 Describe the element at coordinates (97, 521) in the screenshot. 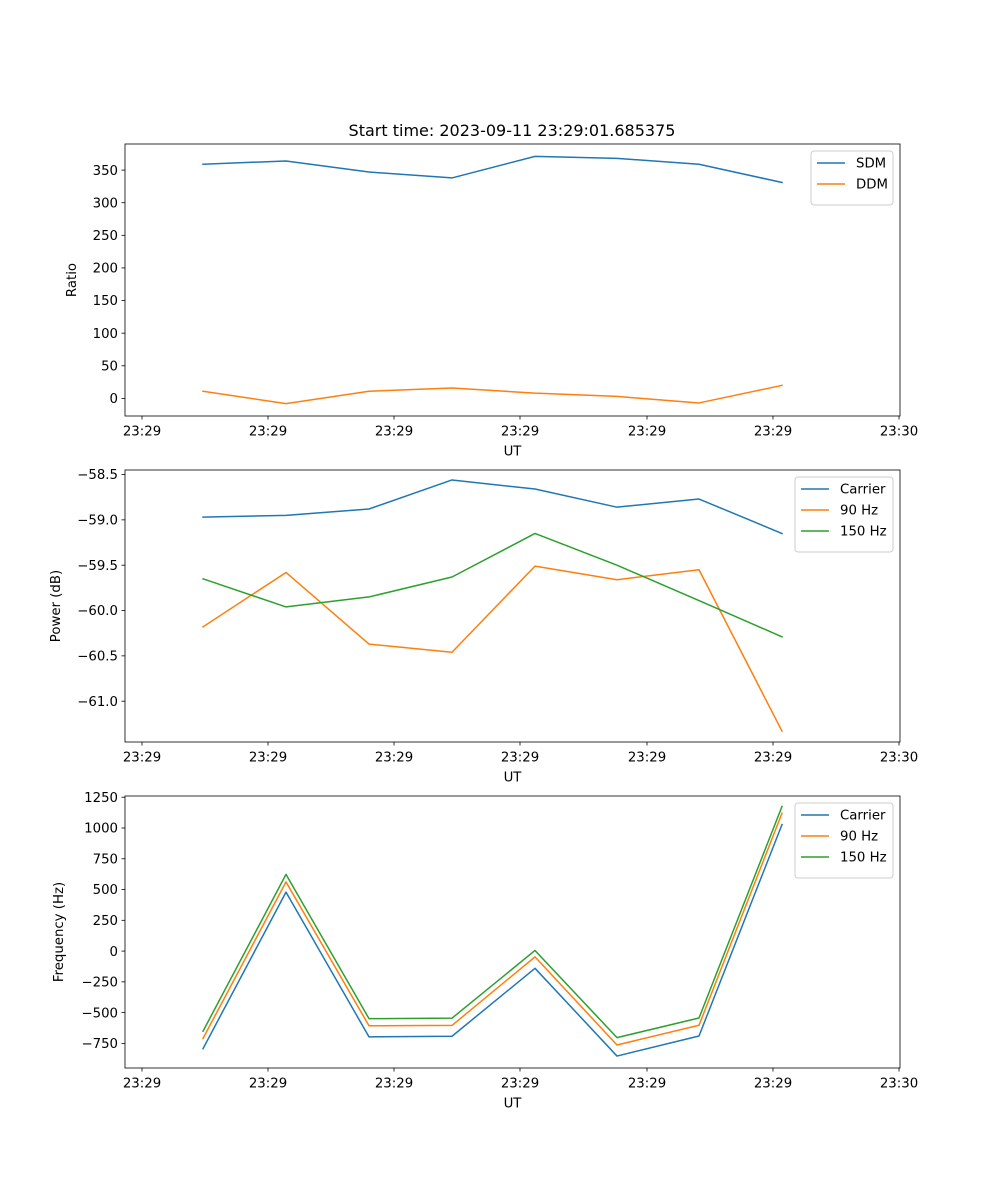

I see `y-tick-label: −59.0` at that location.